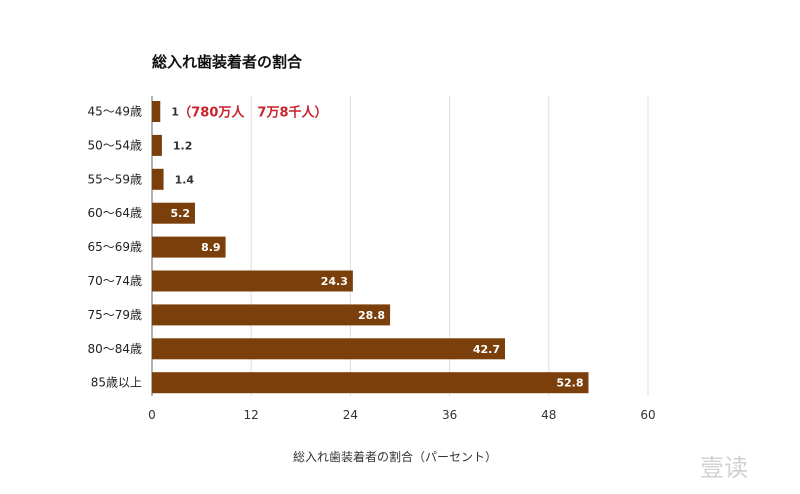 Image resolution: width=800 pixels, height=494 pixels. I want to click on category-label: 65〜69歳, so click(114, 247).